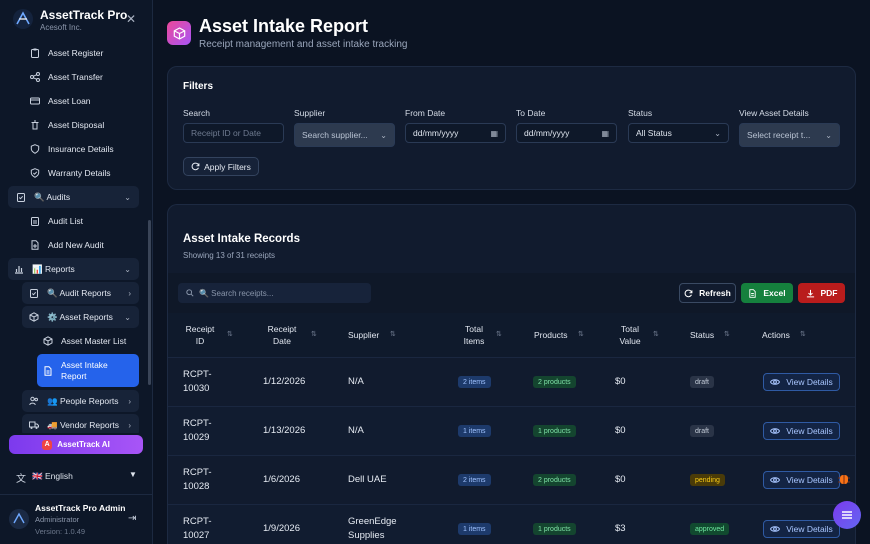 The width and height of the screenshot is (870, 544). I want to click on status-badge: pending, so click(707, 480).